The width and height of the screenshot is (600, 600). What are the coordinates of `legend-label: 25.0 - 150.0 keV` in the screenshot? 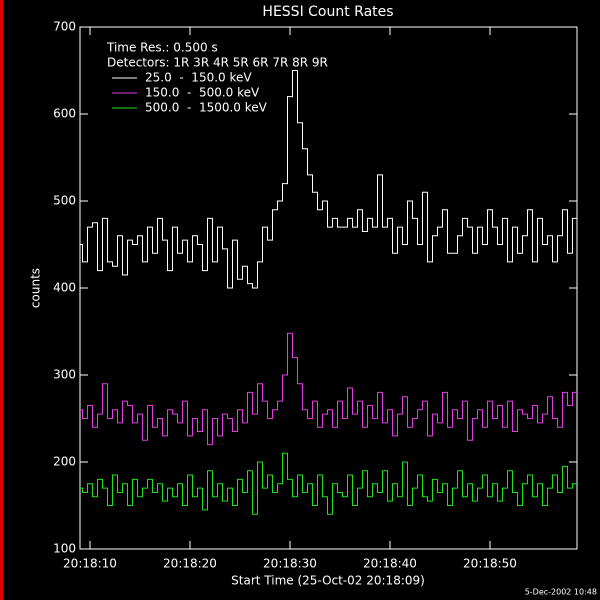 It's located at (198, 78).